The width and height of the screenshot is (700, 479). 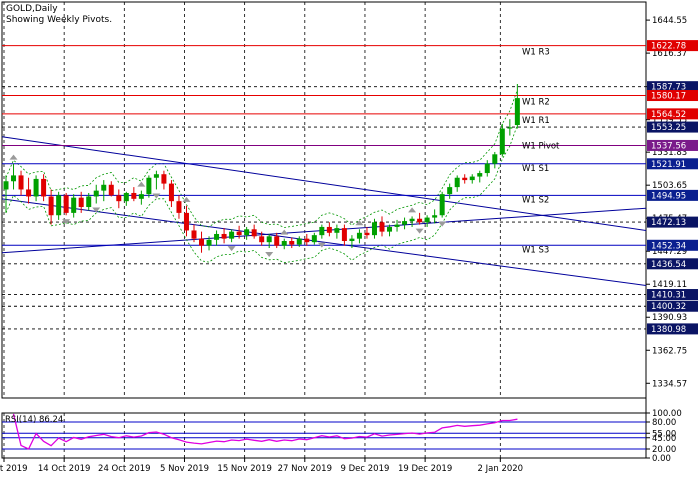 What do you see at coordinates (668, 88) in the screenshot?
I see `dashed-level-label-text: 1587.73` at bounding box center [668, 88].